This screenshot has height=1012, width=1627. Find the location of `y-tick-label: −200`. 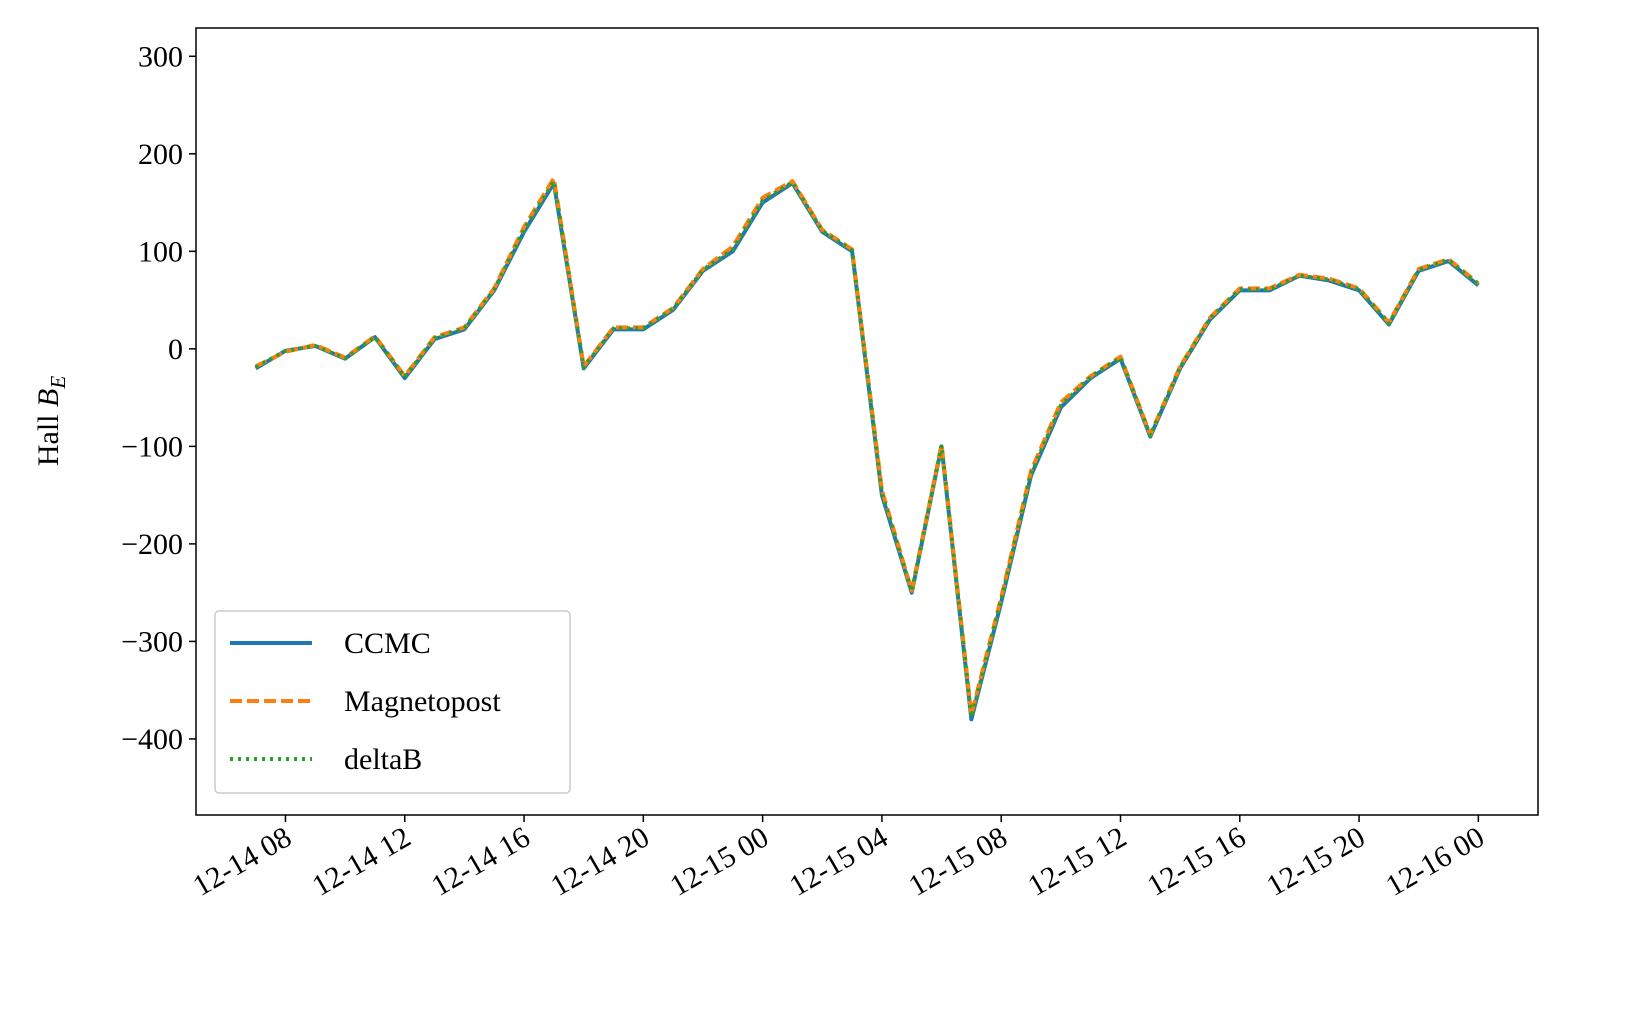

y-tick-label: −200 is located at coordinates (152, 544).